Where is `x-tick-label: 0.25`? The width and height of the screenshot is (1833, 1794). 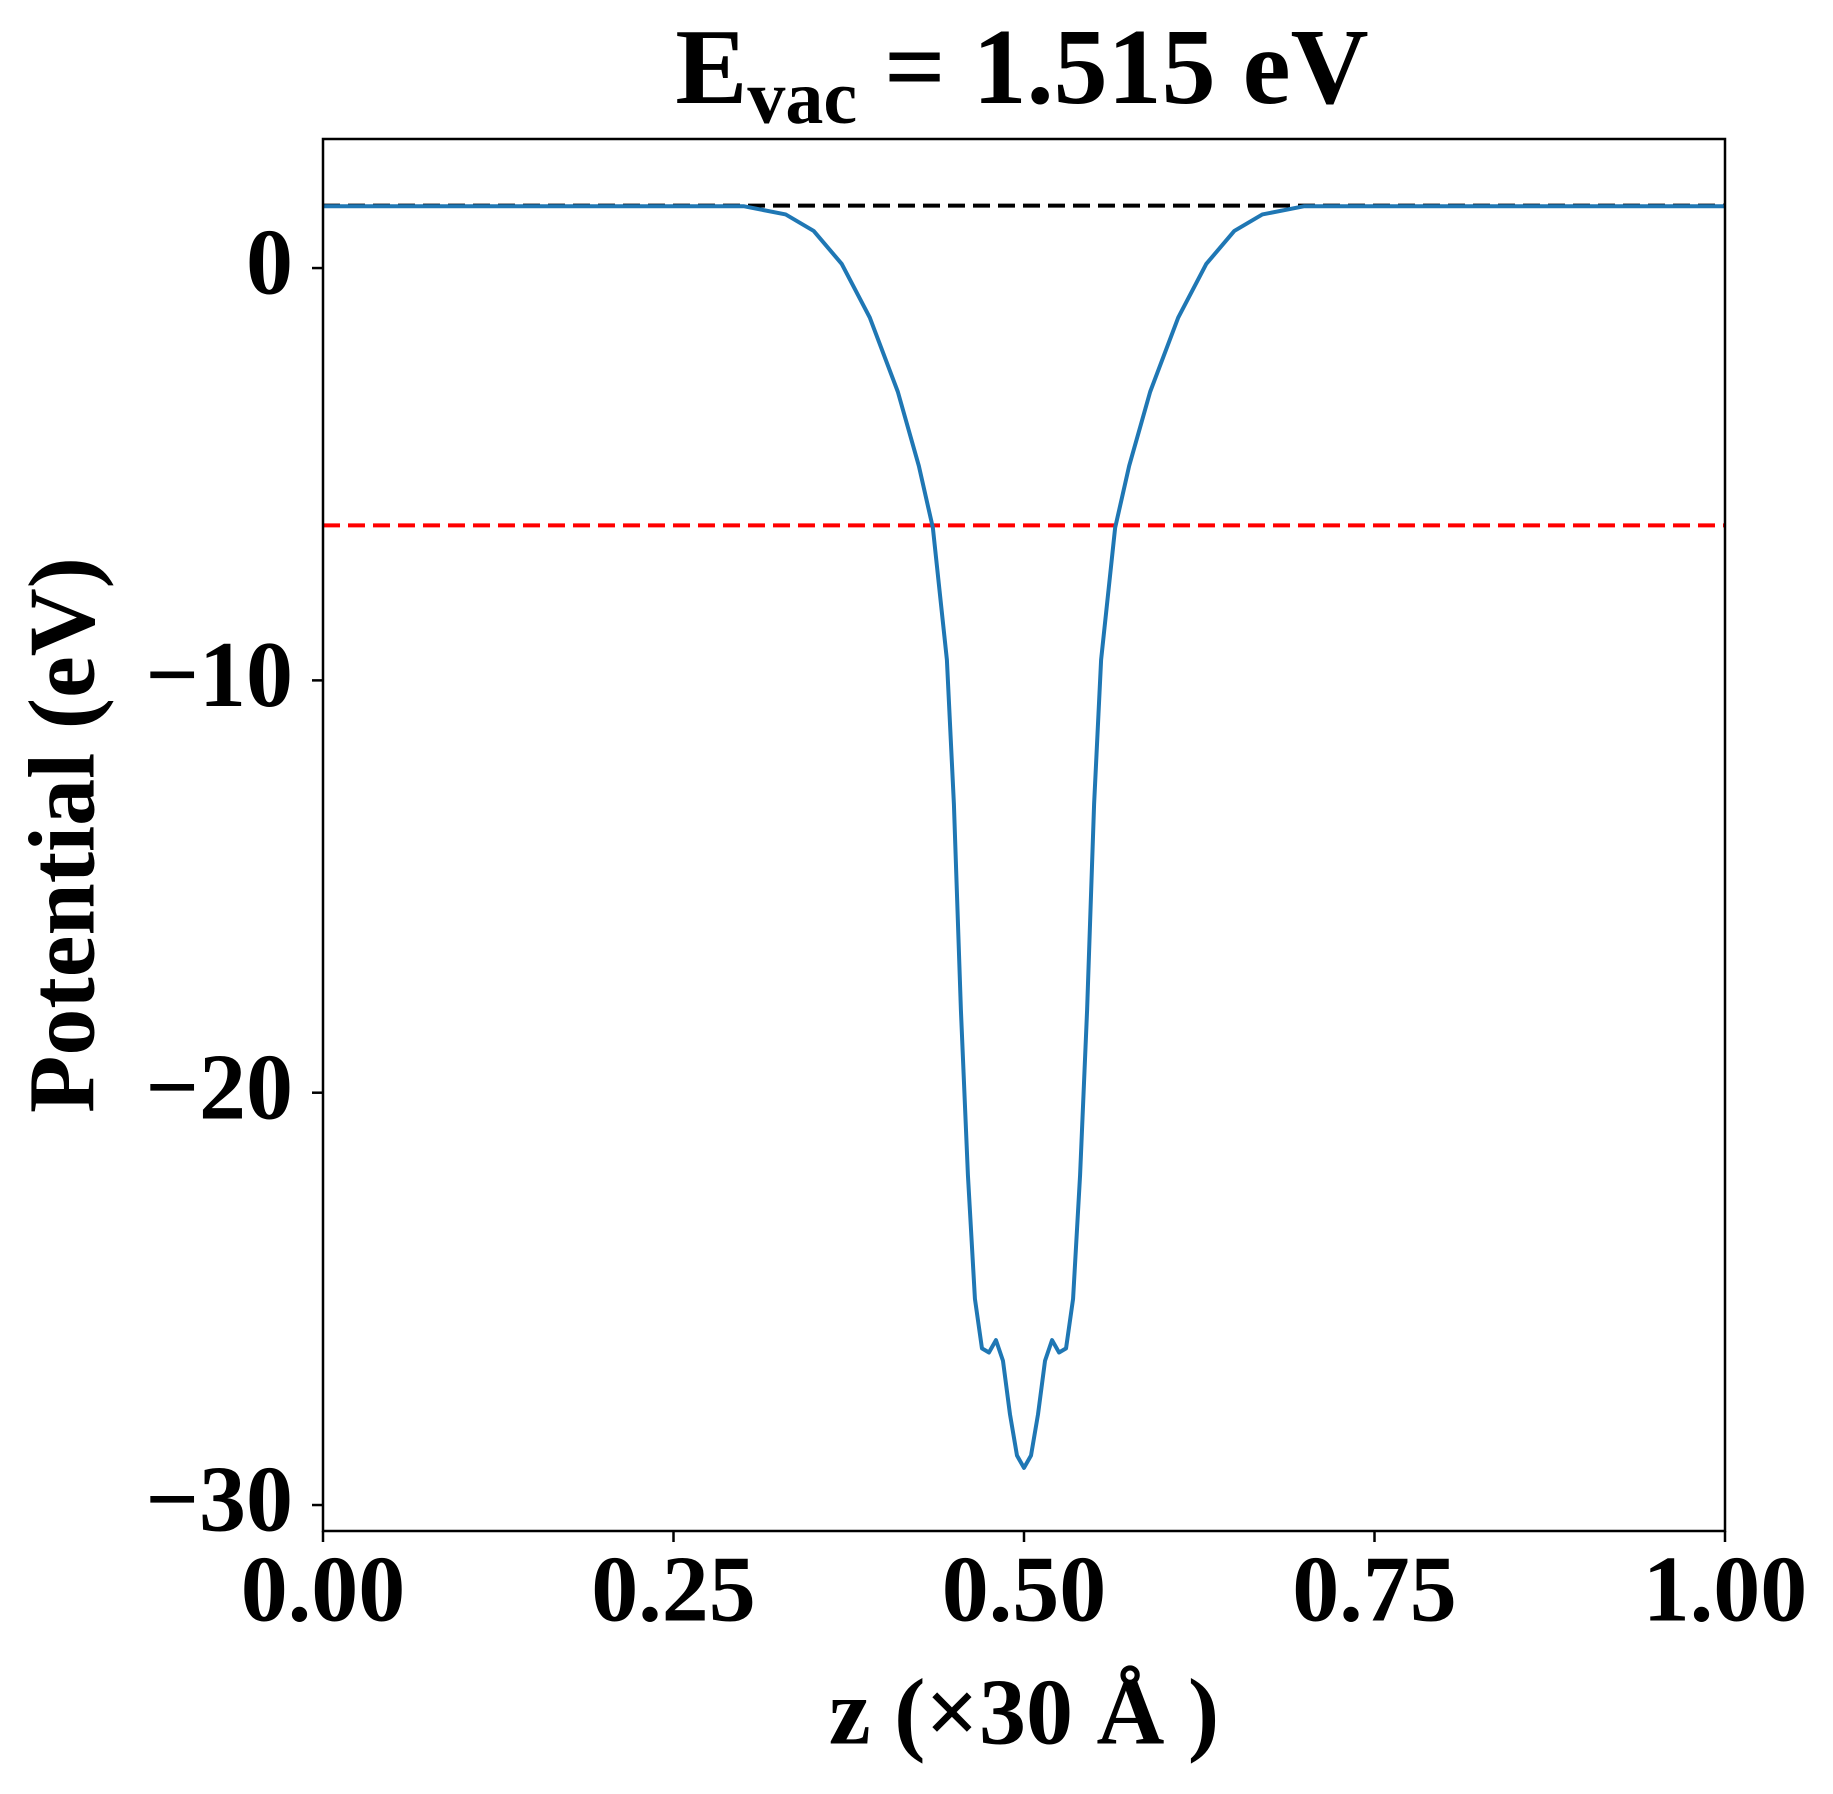 x-tick-label: 0.25 is located at coordinates (673, 1590).